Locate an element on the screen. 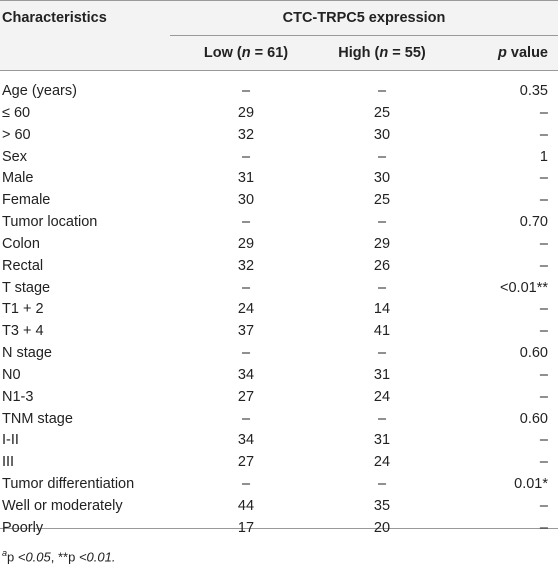  text-part: = 55) is located at coordinates (407, 53).